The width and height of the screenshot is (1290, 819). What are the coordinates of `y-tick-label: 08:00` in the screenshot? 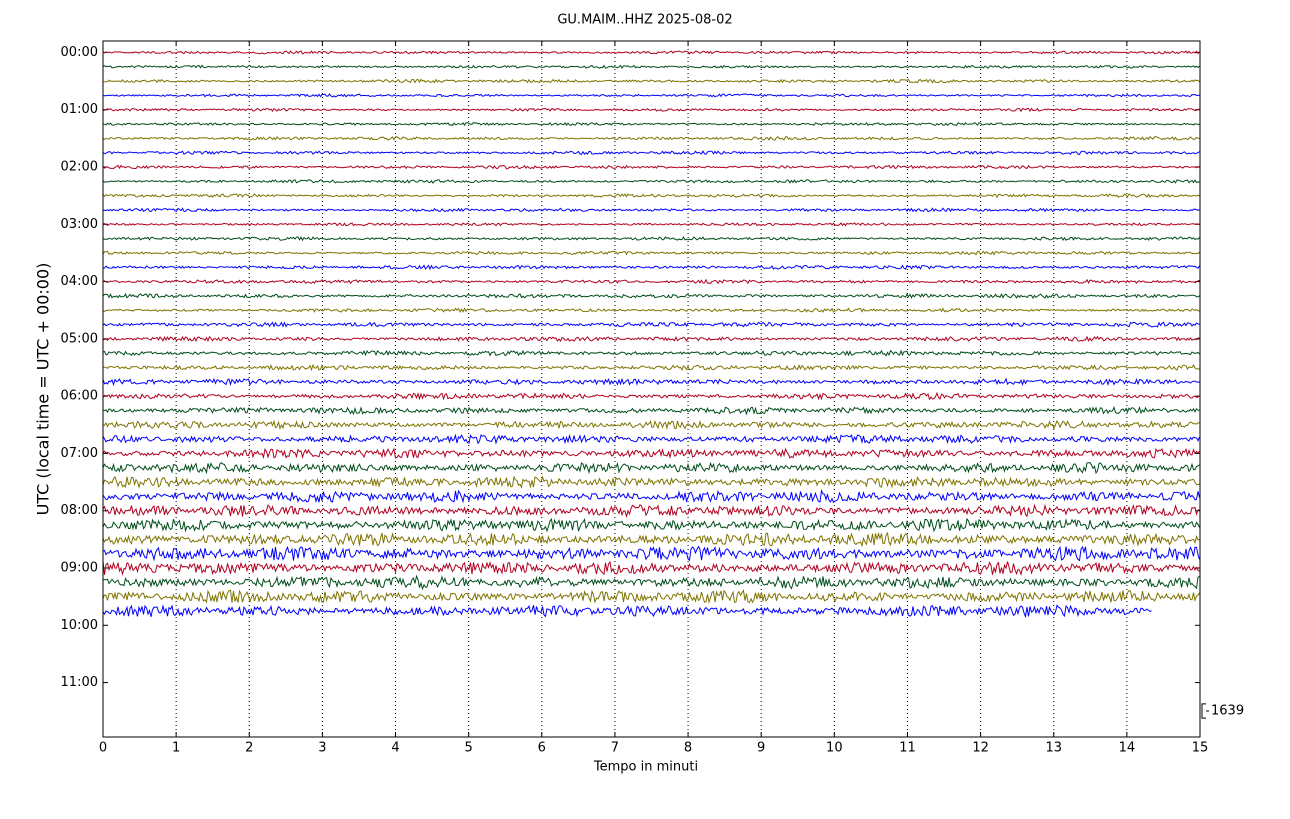 It's located at (79, 510).